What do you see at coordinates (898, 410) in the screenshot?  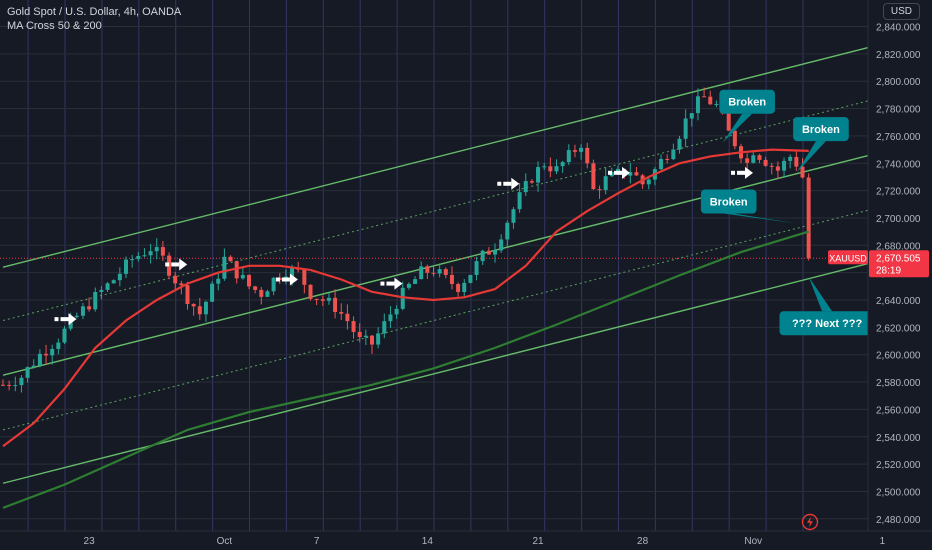 I see `y-tick-label: 2,560.000` at bounding box center [898, 410].